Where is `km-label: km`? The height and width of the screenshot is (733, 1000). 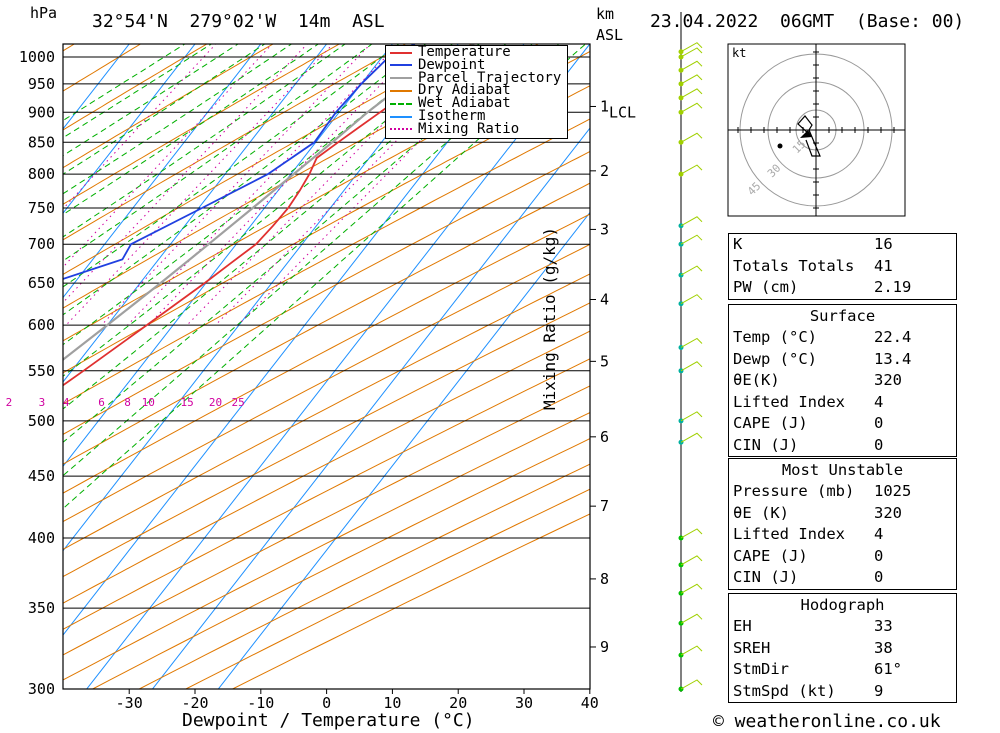
km-label: km is located at coordinates (605, 14).